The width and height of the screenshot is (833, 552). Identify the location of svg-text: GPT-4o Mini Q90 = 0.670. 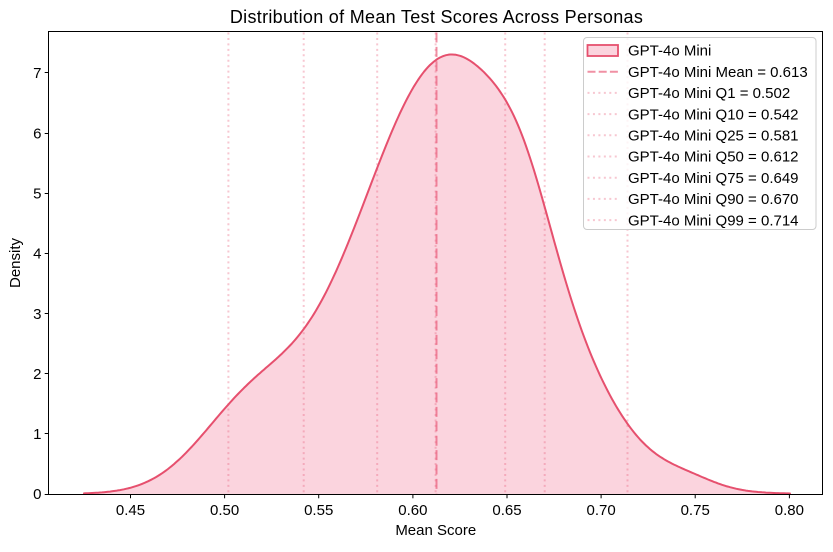
(713, 199).